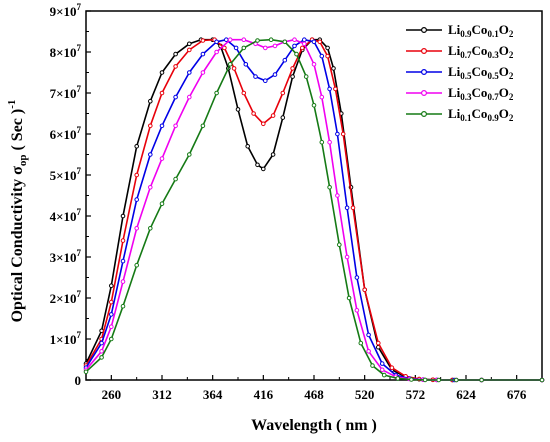  I want to click on legend-label: Li0.9Co0.1O2, so click(481, 30).